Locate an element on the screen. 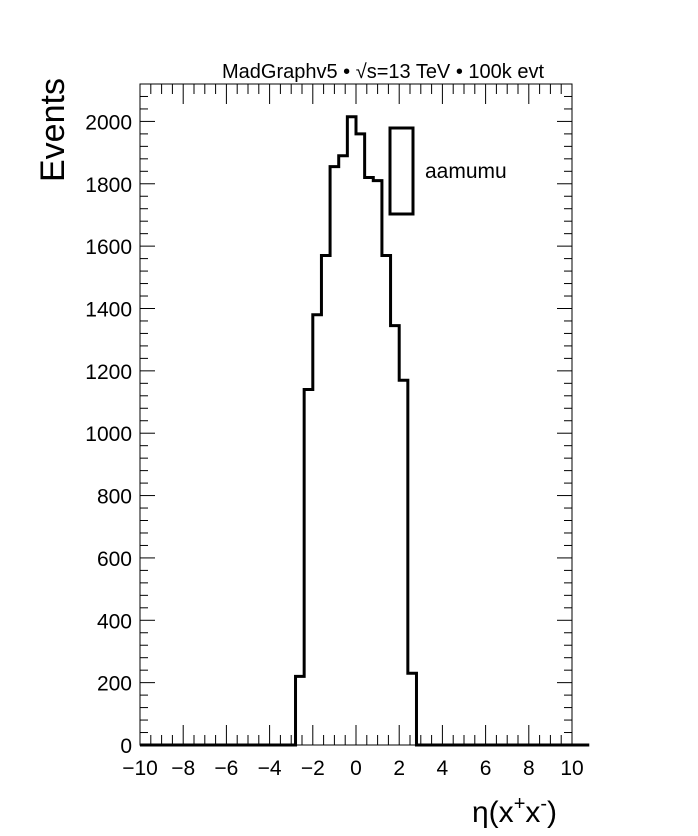  y-tick-label: 1000 is located at coordinates (108, 434).